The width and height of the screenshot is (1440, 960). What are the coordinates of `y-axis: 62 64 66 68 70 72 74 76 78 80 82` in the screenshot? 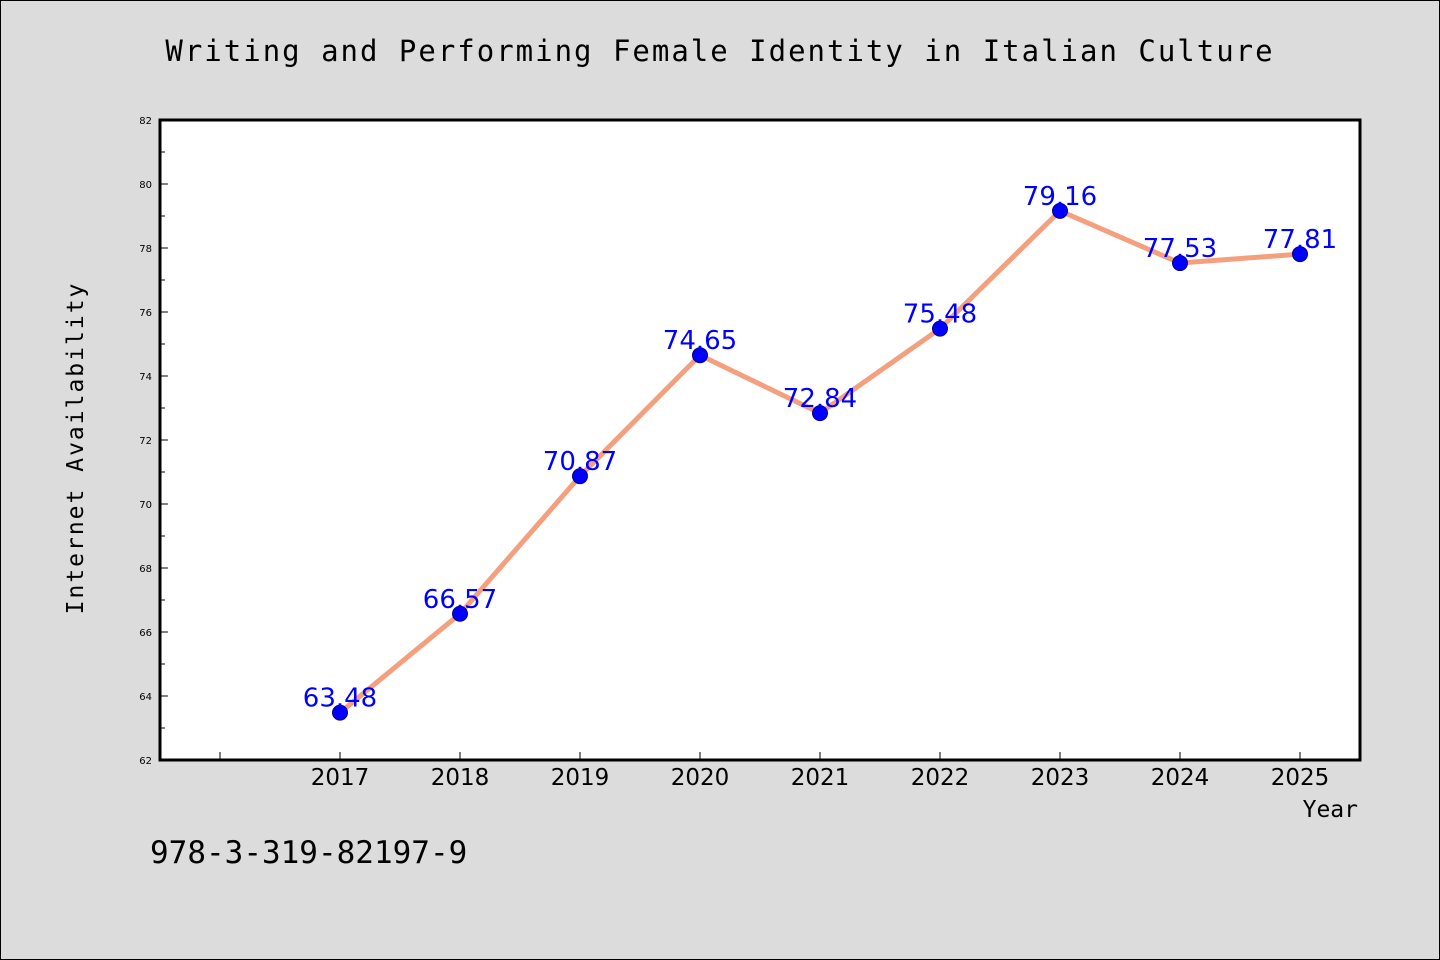 It's located at (153, 441).